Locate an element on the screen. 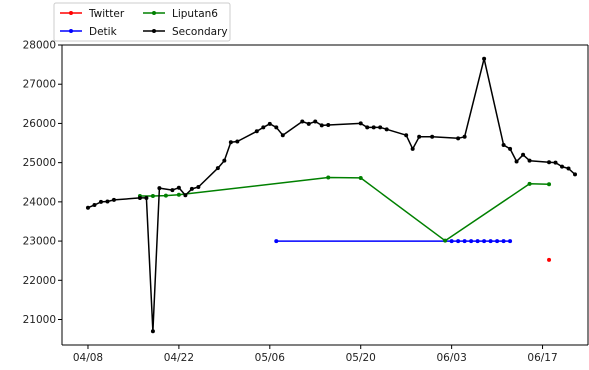 The width and height of the screenshot is (589, 370). legend-marker-detik is located at coordinates (71, 31).